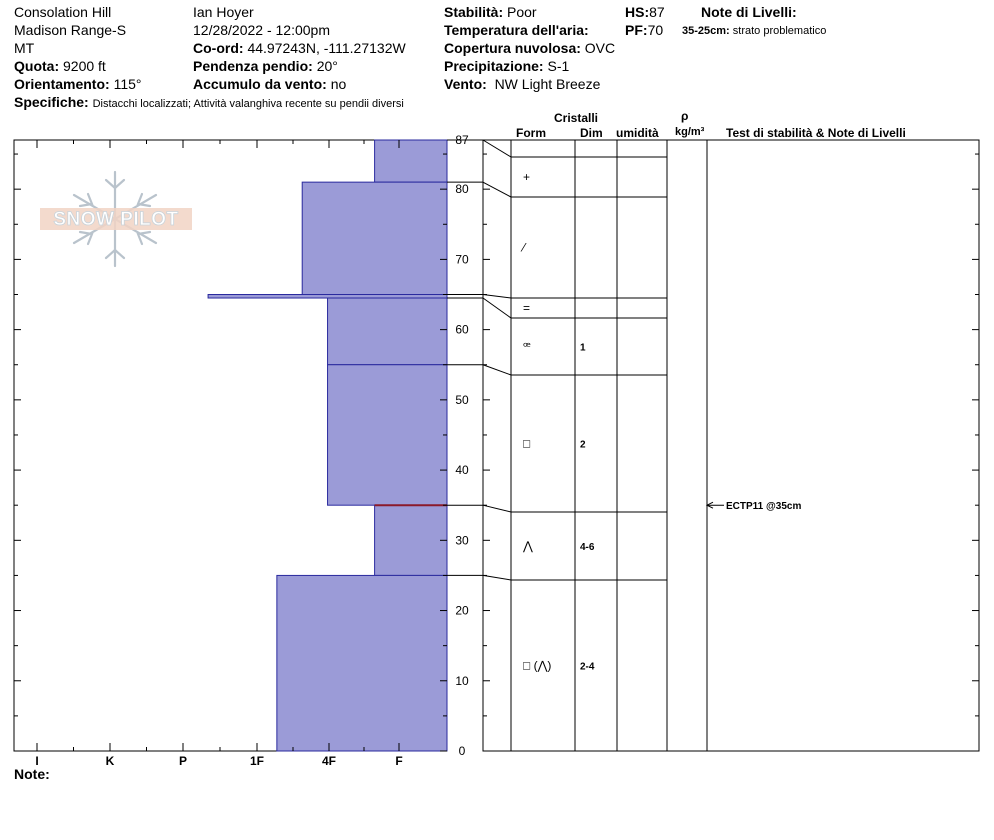  Describe the element at coordinates (462, 330) in the screenshot. I see `depth-tick-label: 60` at that location.